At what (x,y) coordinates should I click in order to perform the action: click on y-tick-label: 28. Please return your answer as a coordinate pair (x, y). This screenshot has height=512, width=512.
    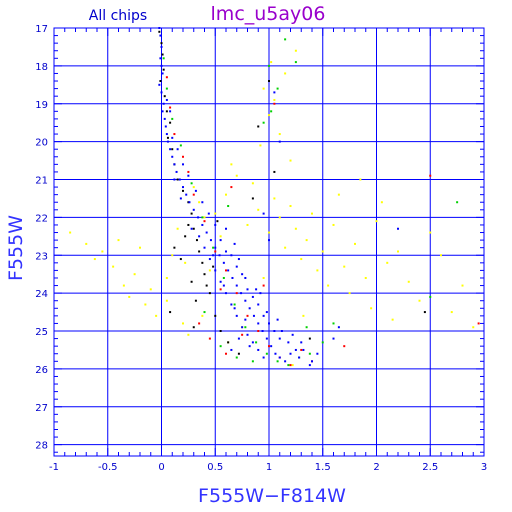
    Looking at the image, I should click on (41, 446).